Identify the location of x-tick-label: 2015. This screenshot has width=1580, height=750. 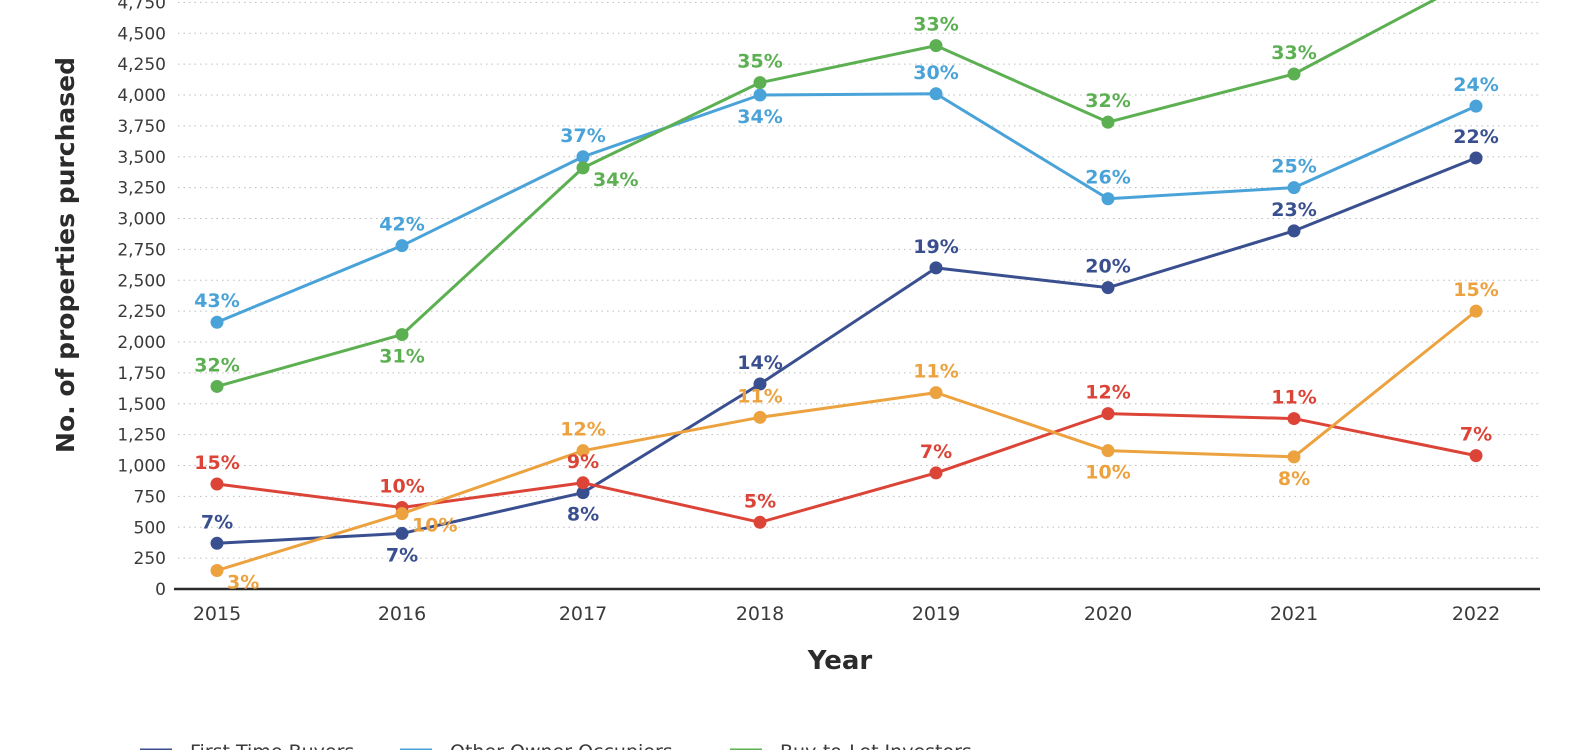
(217, 614).